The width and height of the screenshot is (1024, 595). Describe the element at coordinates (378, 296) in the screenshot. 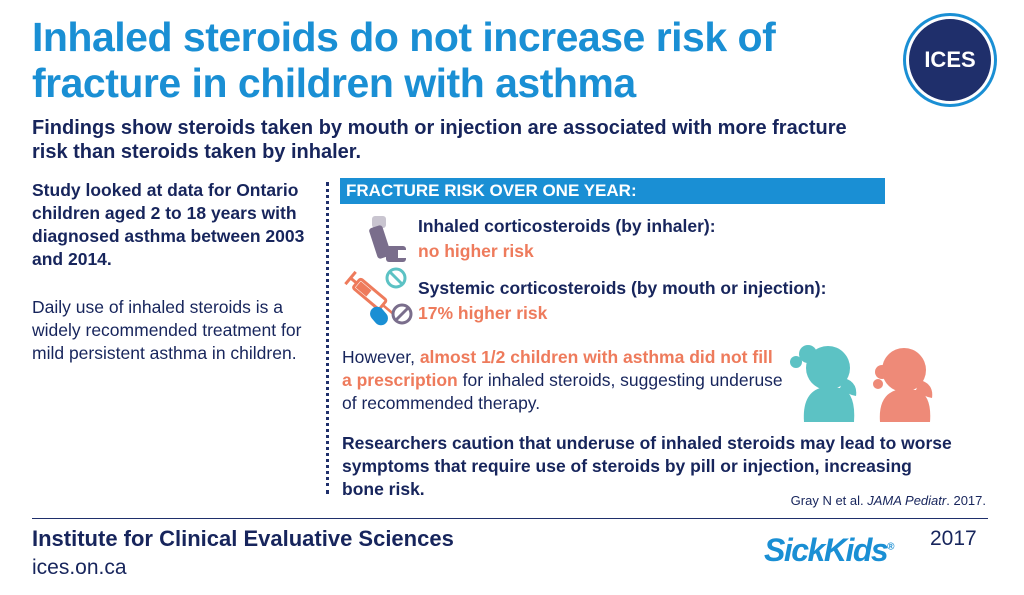

I see `syringe-pills-icon` at that location.